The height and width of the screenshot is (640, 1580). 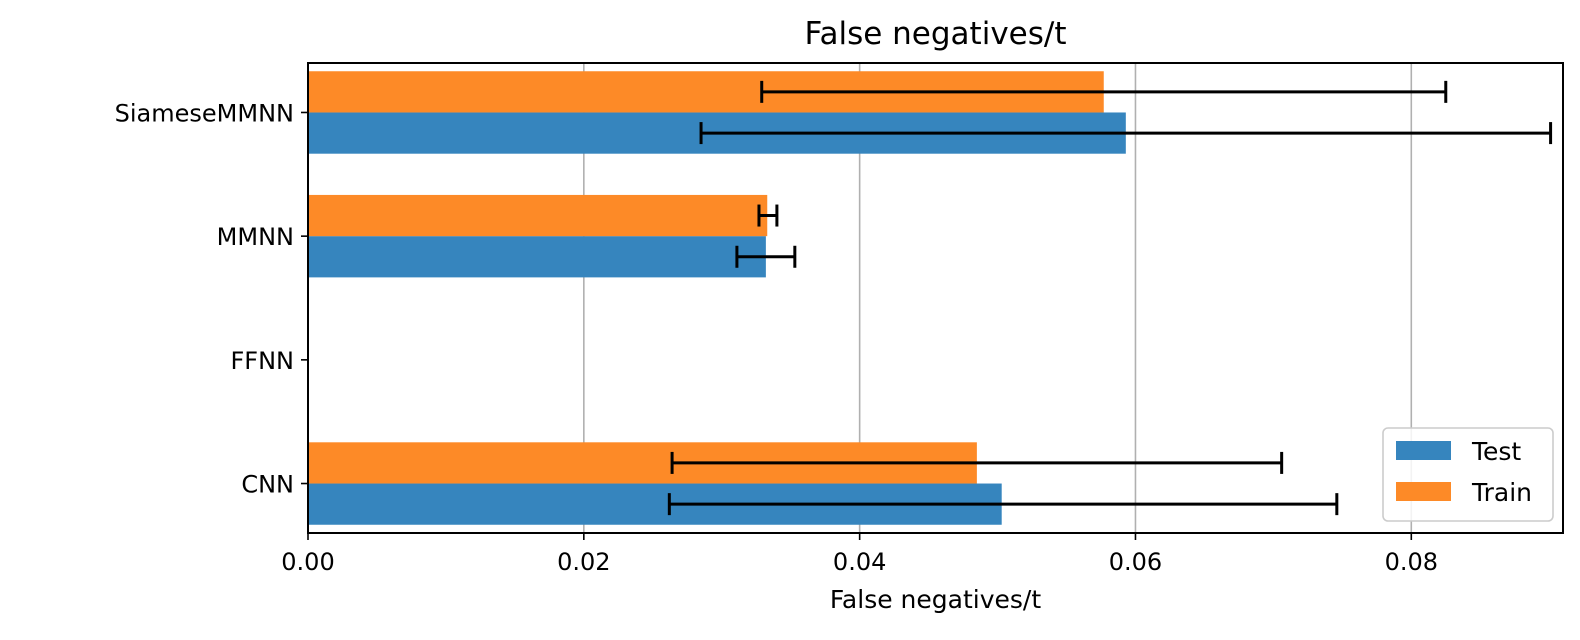 I want to click on x-tick-label: 0.02, so click(x=583, y=562).